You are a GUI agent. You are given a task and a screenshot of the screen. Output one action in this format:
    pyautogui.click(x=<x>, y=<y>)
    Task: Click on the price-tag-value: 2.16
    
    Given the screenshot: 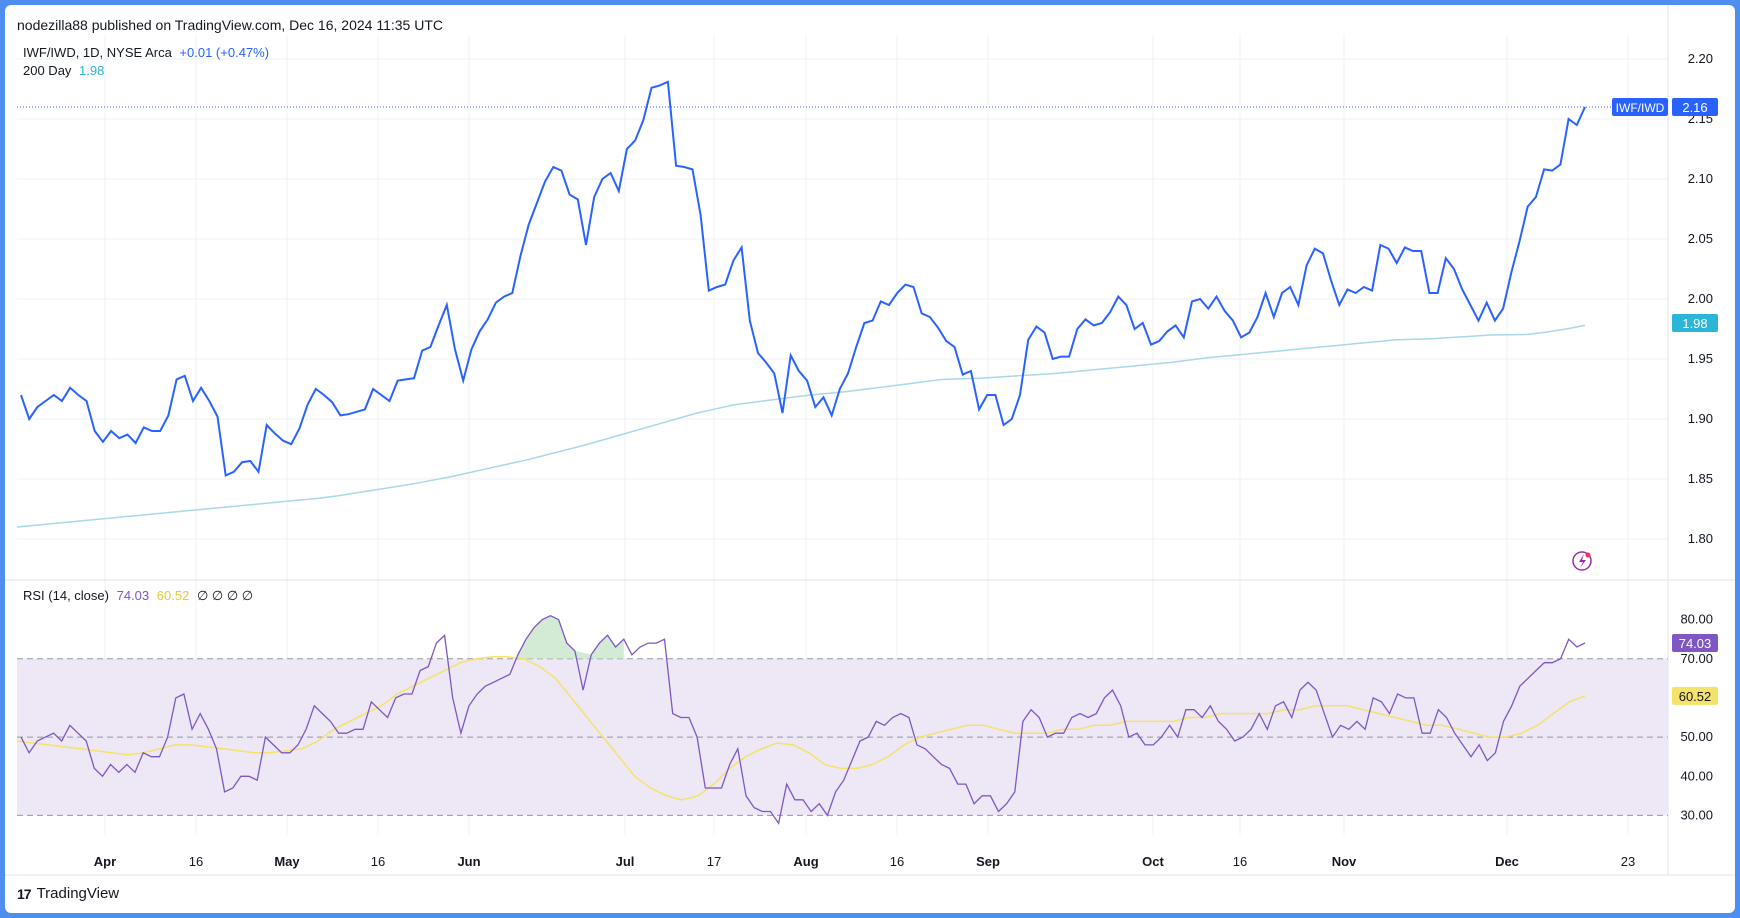 What is the action you would take?
    pyautogui.click(x=1694, y=107)
    